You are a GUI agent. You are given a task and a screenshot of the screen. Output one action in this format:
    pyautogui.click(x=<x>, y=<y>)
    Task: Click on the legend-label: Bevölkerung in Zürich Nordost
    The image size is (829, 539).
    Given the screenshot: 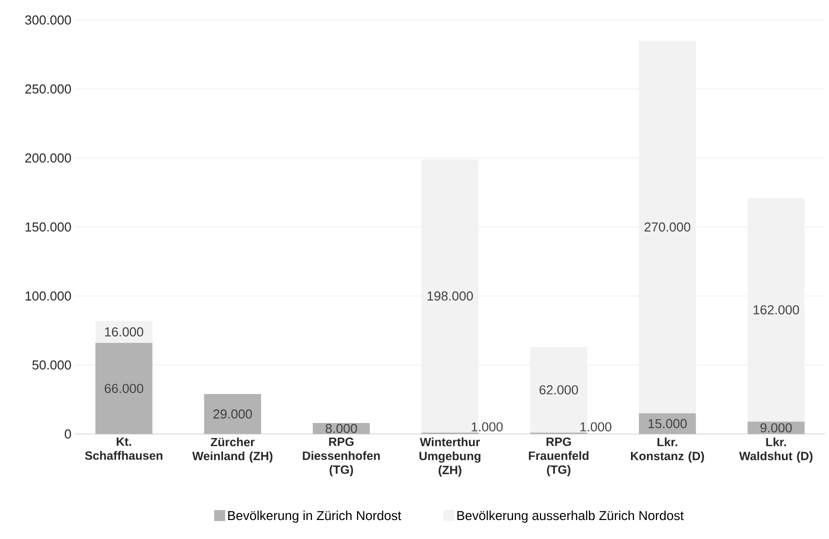 What is the action you would take?
    pyautogui.click(x=315, y=516)
    